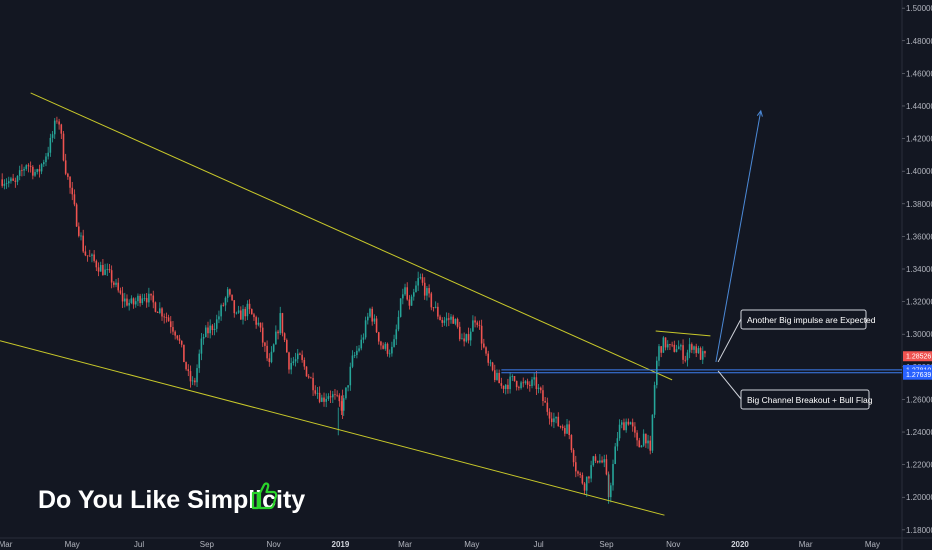  What do you see at coordinates (919, 334) in the screenshot?
I see `y-tick-label: 1.30000` at bounding box center [919, 334].